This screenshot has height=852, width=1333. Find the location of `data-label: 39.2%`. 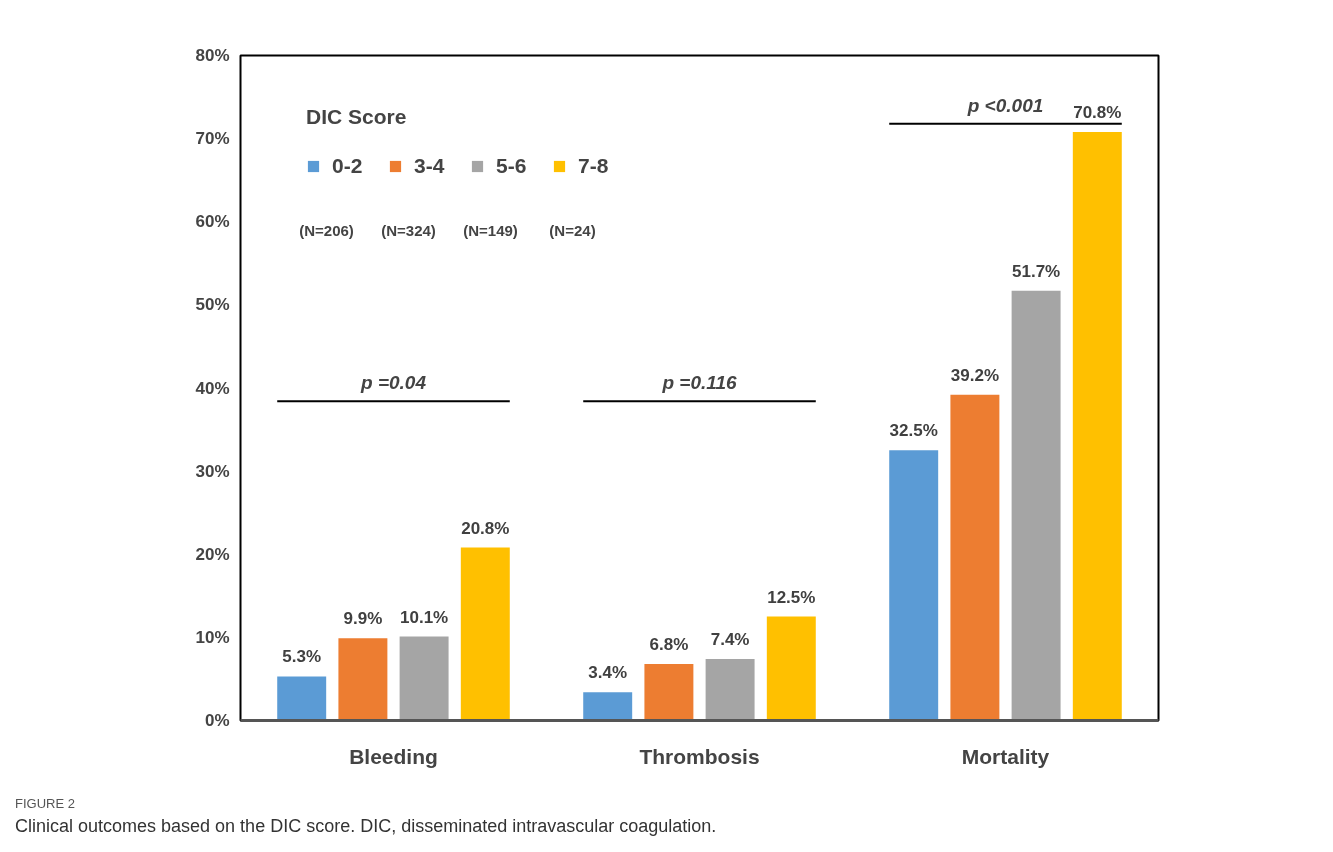

data-label: 39.2% is located at coordinates (974, 375).